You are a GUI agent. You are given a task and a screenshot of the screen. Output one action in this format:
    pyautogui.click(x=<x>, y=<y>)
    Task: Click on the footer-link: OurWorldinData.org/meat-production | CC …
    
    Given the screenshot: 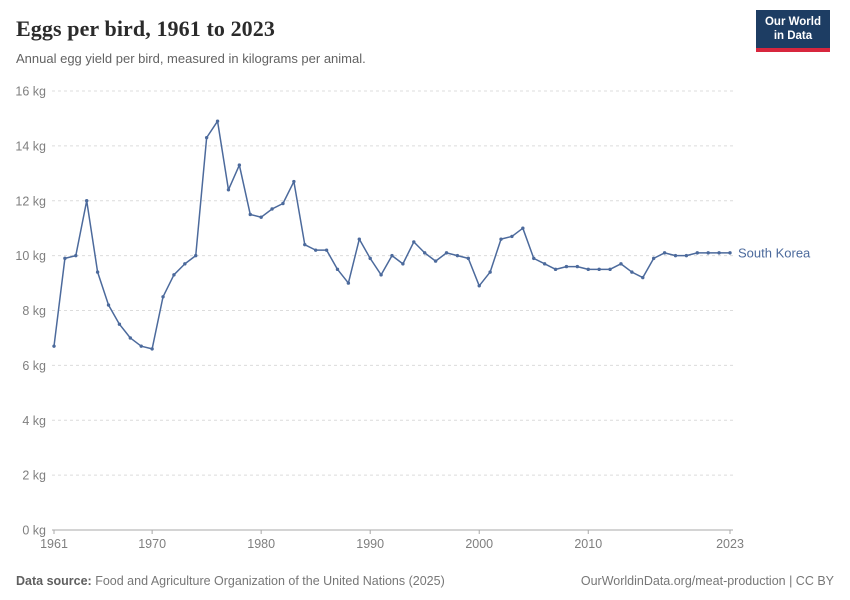 What is the action you would take?
    pyautogui.click(x=707, y=581)
    